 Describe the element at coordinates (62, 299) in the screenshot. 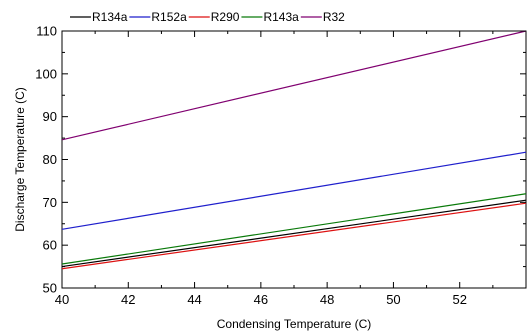

I see `x-tick-label: 40` at that location.